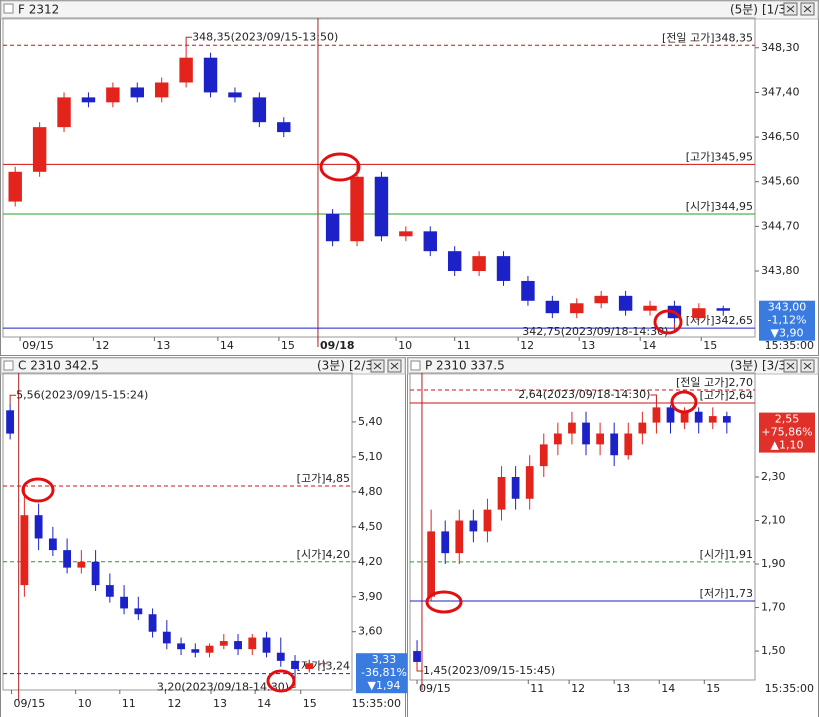 The width and height of the screenshot is (820, 717). What do you see at coordinates (489, 670) in the screenshot?
I see `annotation: 1,45(2023/09/15-15:45)` at bounding box center [489, 670].